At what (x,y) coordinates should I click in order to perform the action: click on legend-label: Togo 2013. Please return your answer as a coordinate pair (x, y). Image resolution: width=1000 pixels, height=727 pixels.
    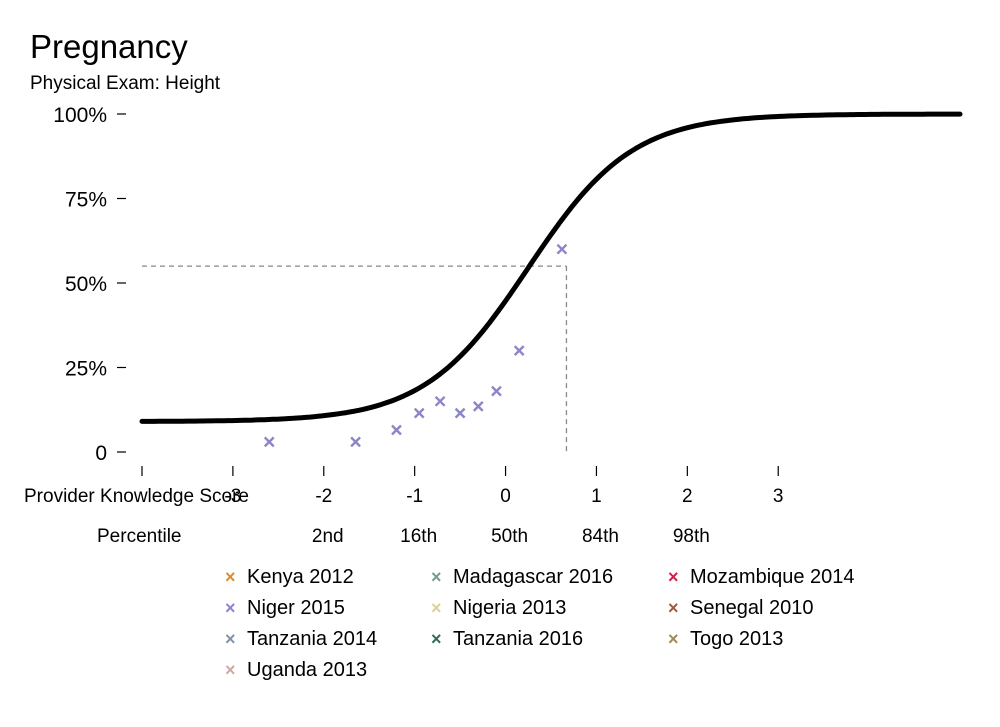
    Looking at the image, I should click on (737, 639).